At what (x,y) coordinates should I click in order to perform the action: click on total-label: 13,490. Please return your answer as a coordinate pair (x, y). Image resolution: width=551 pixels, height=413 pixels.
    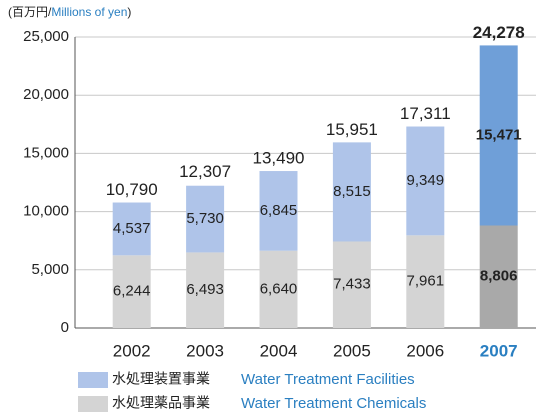
    Looking at the image, I should click on (279, 157).